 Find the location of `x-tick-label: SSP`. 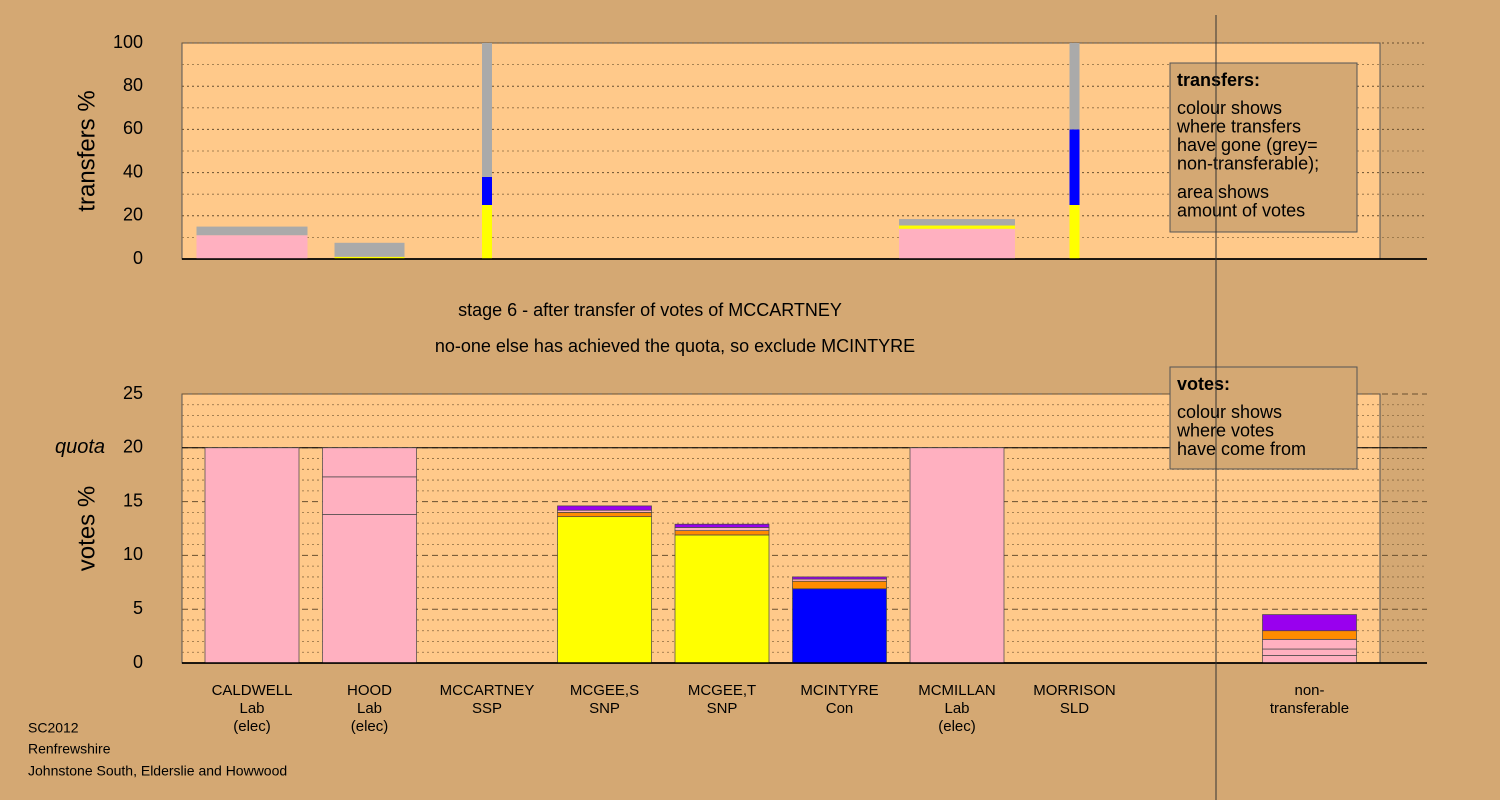

x-tick-label: SSP is located at coordinates (487, 708).